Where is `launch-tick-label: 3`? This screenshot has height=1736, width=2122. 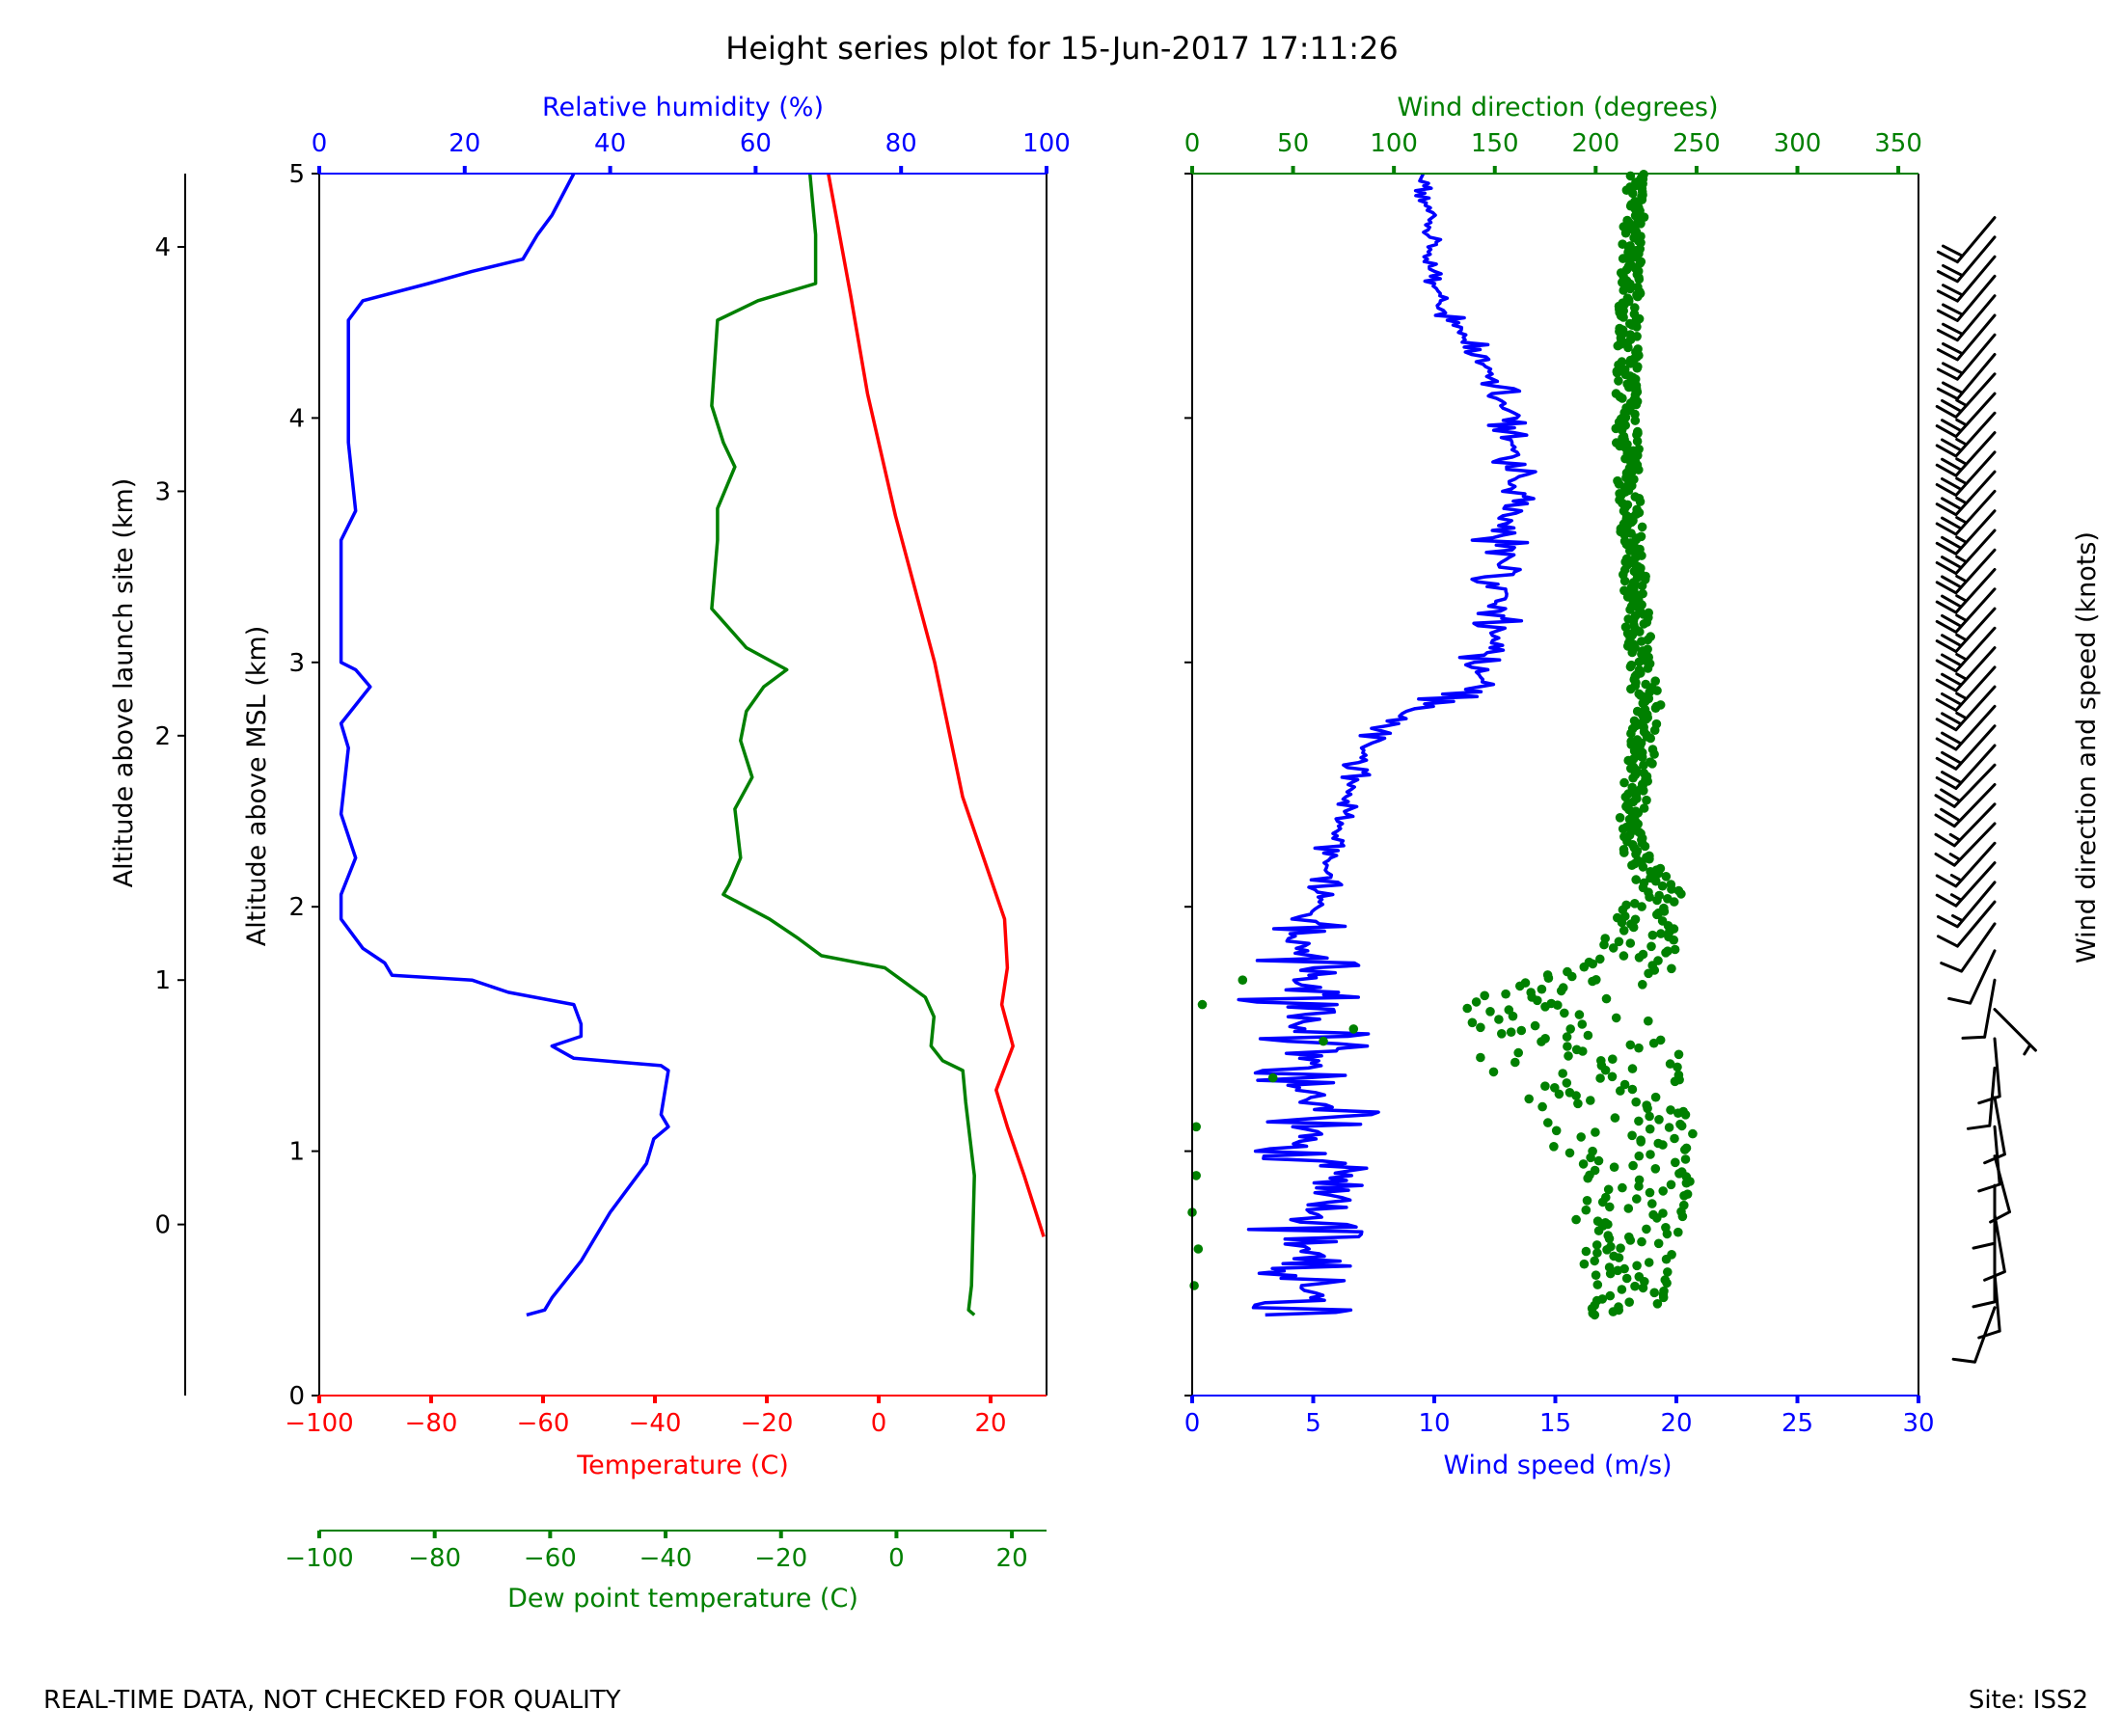 launch-tick-label: 3 is located at coordinates (163, 492).